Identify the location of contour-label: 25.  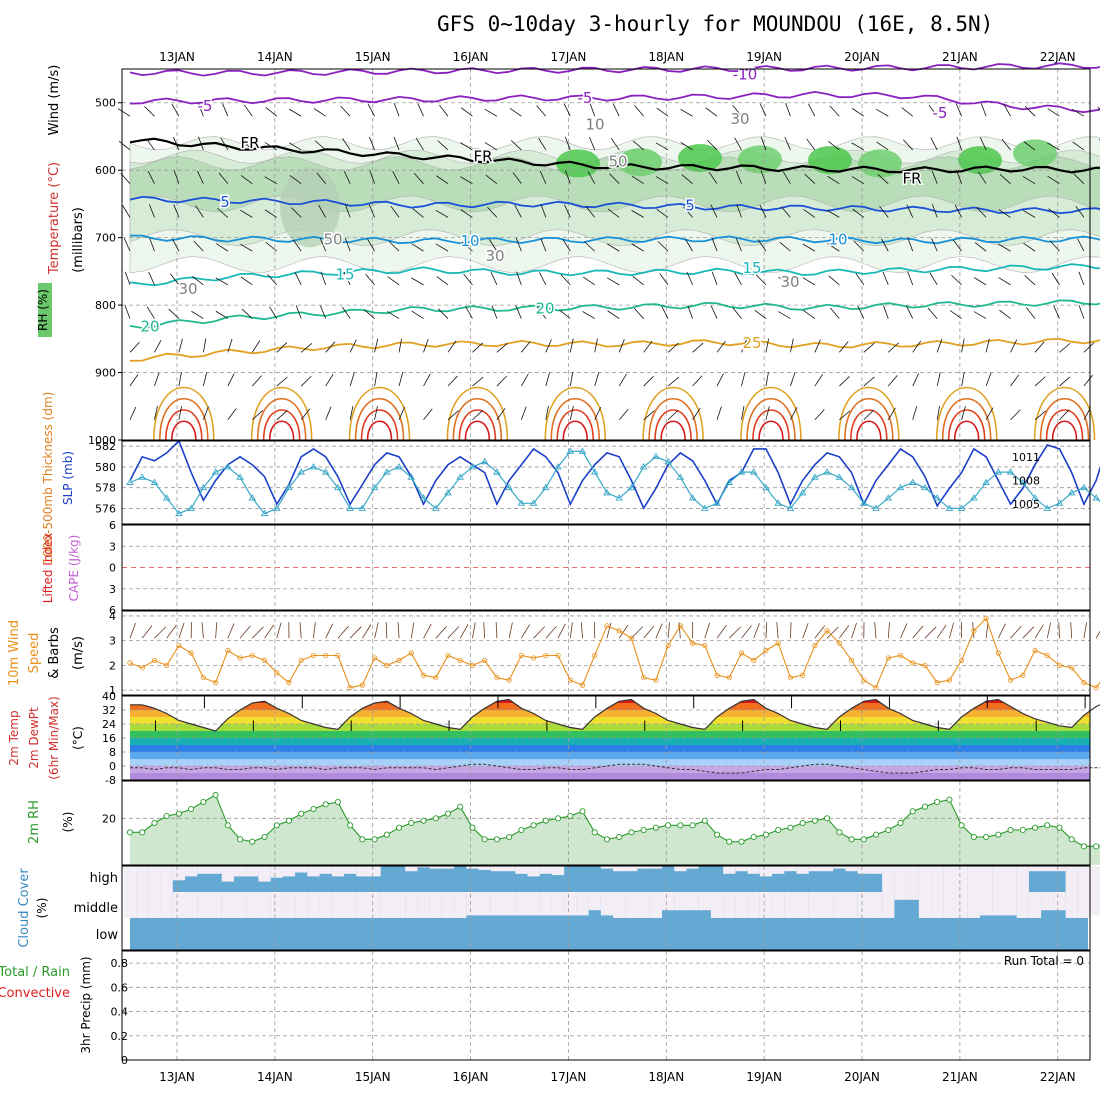
(751, 343).